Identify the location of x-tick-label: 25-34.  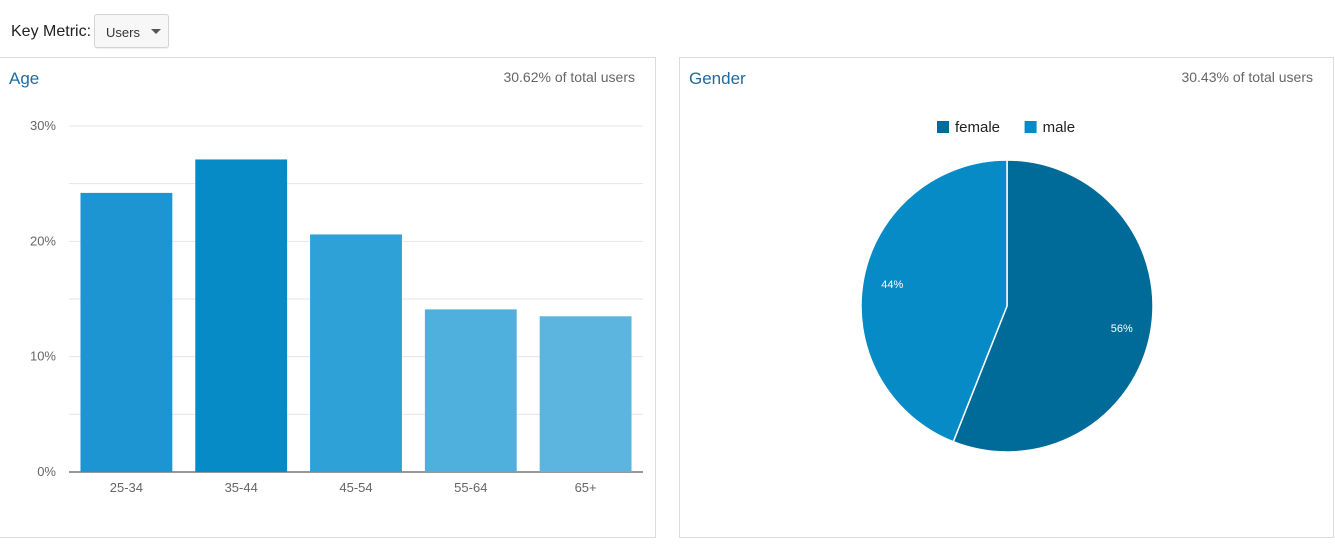
(126, 487).